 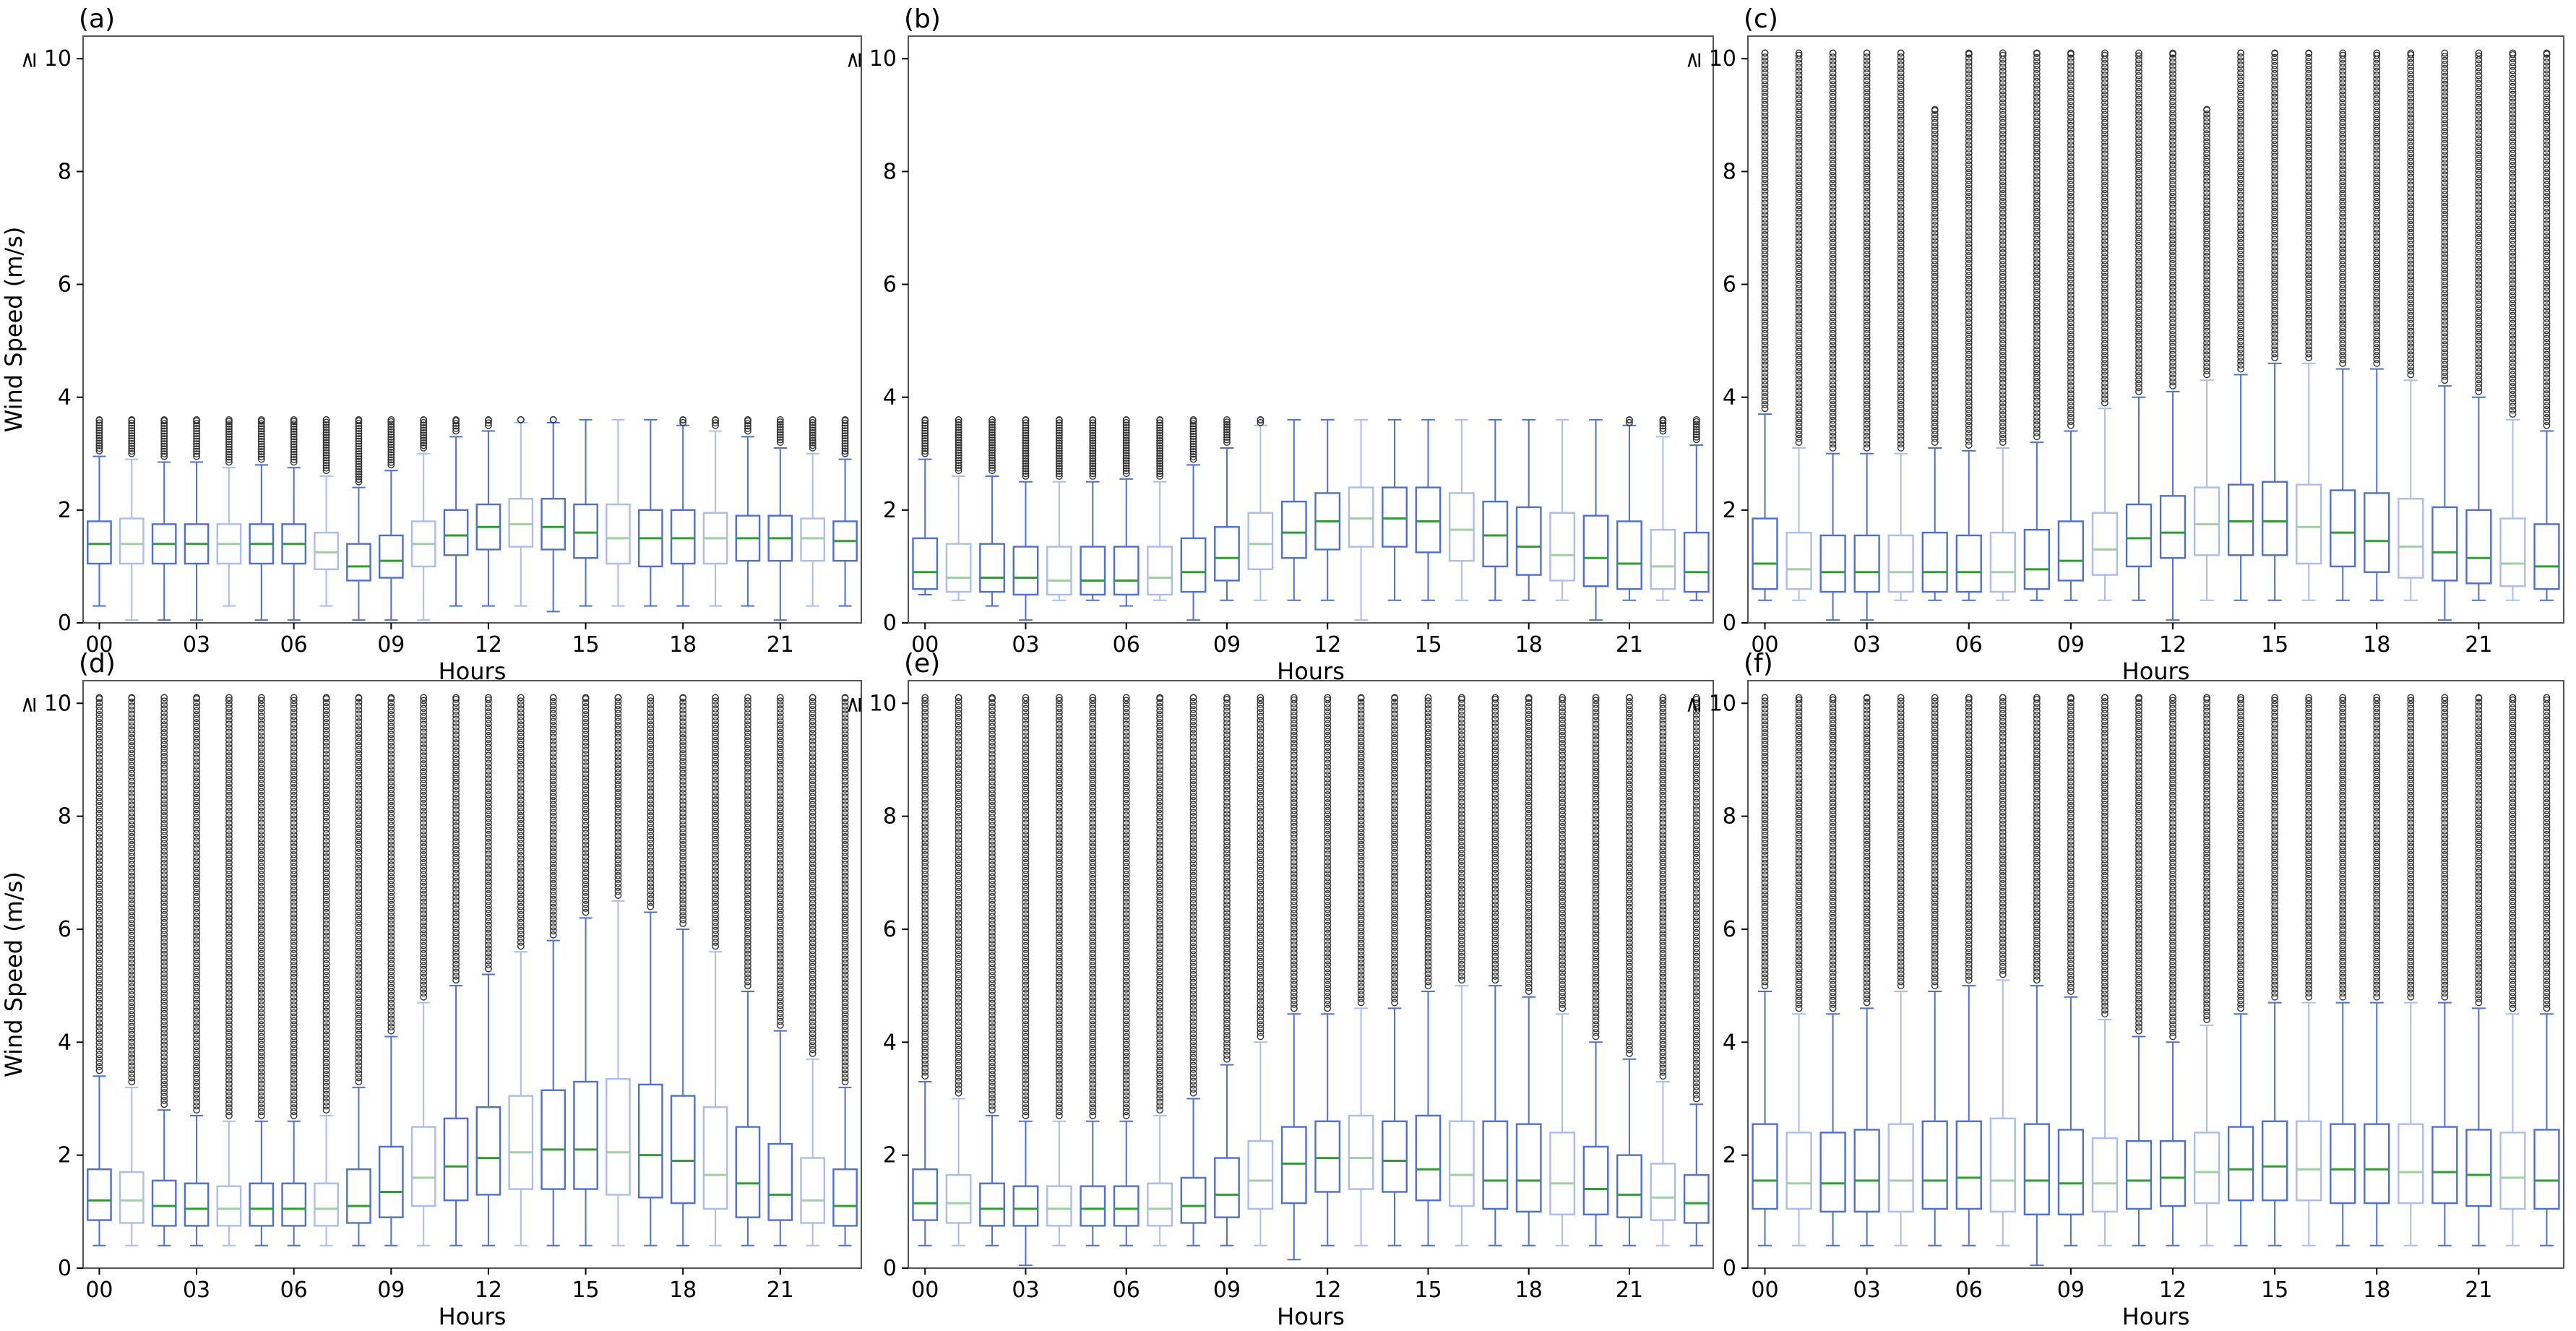 What do you see at coordinates (780, 645) in the screenshot?
I see `x-tick-label: 21` at bounding box center [780, 645].